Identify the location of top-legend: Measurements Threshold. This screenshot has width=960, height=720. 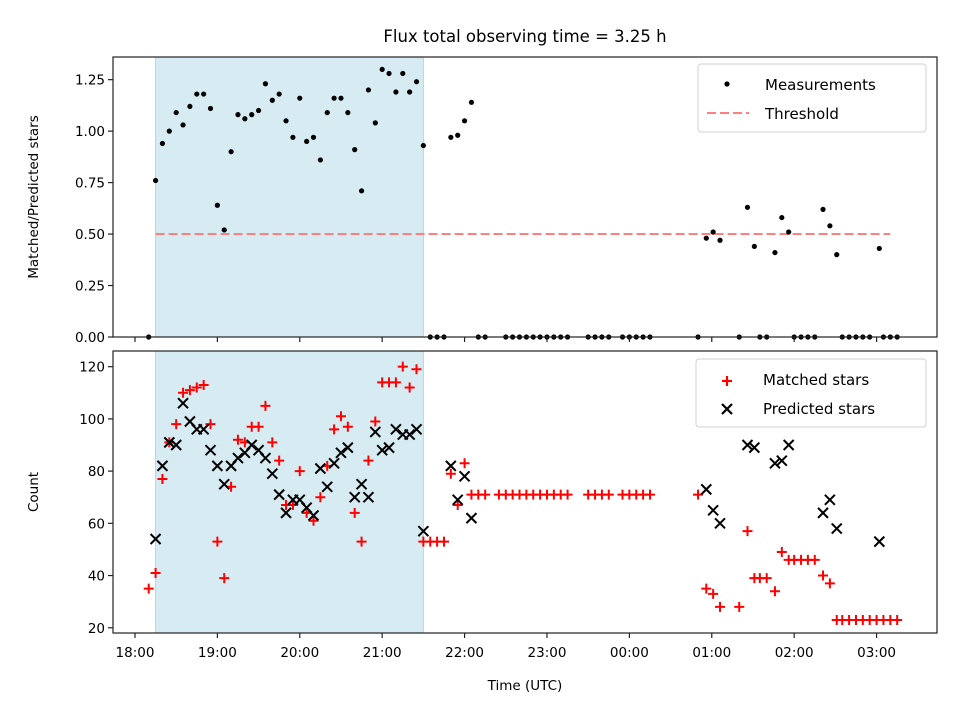
(812, 98).